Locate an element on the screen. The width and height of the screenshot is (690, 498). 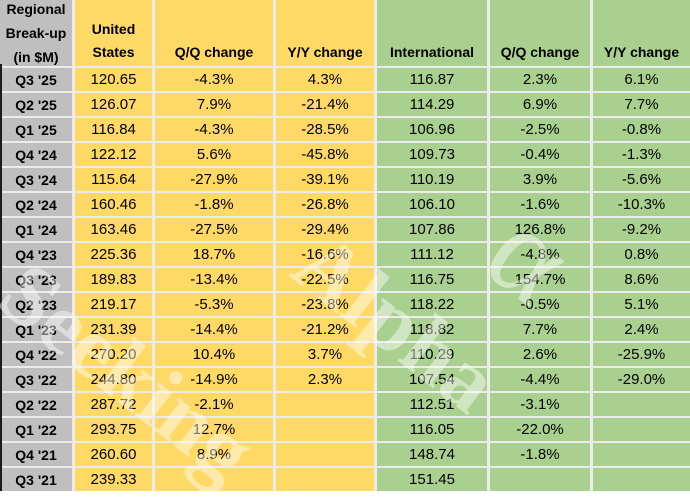
corner-header-cell: Regional Break-up (in $M) is located at coordinates (36, 33).